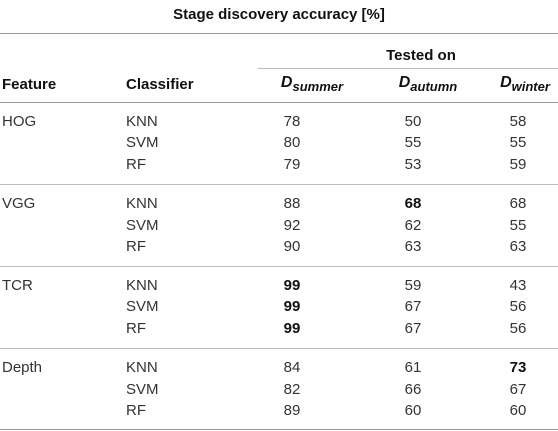  I want to click on value-cell: 50, so click(413, 121).